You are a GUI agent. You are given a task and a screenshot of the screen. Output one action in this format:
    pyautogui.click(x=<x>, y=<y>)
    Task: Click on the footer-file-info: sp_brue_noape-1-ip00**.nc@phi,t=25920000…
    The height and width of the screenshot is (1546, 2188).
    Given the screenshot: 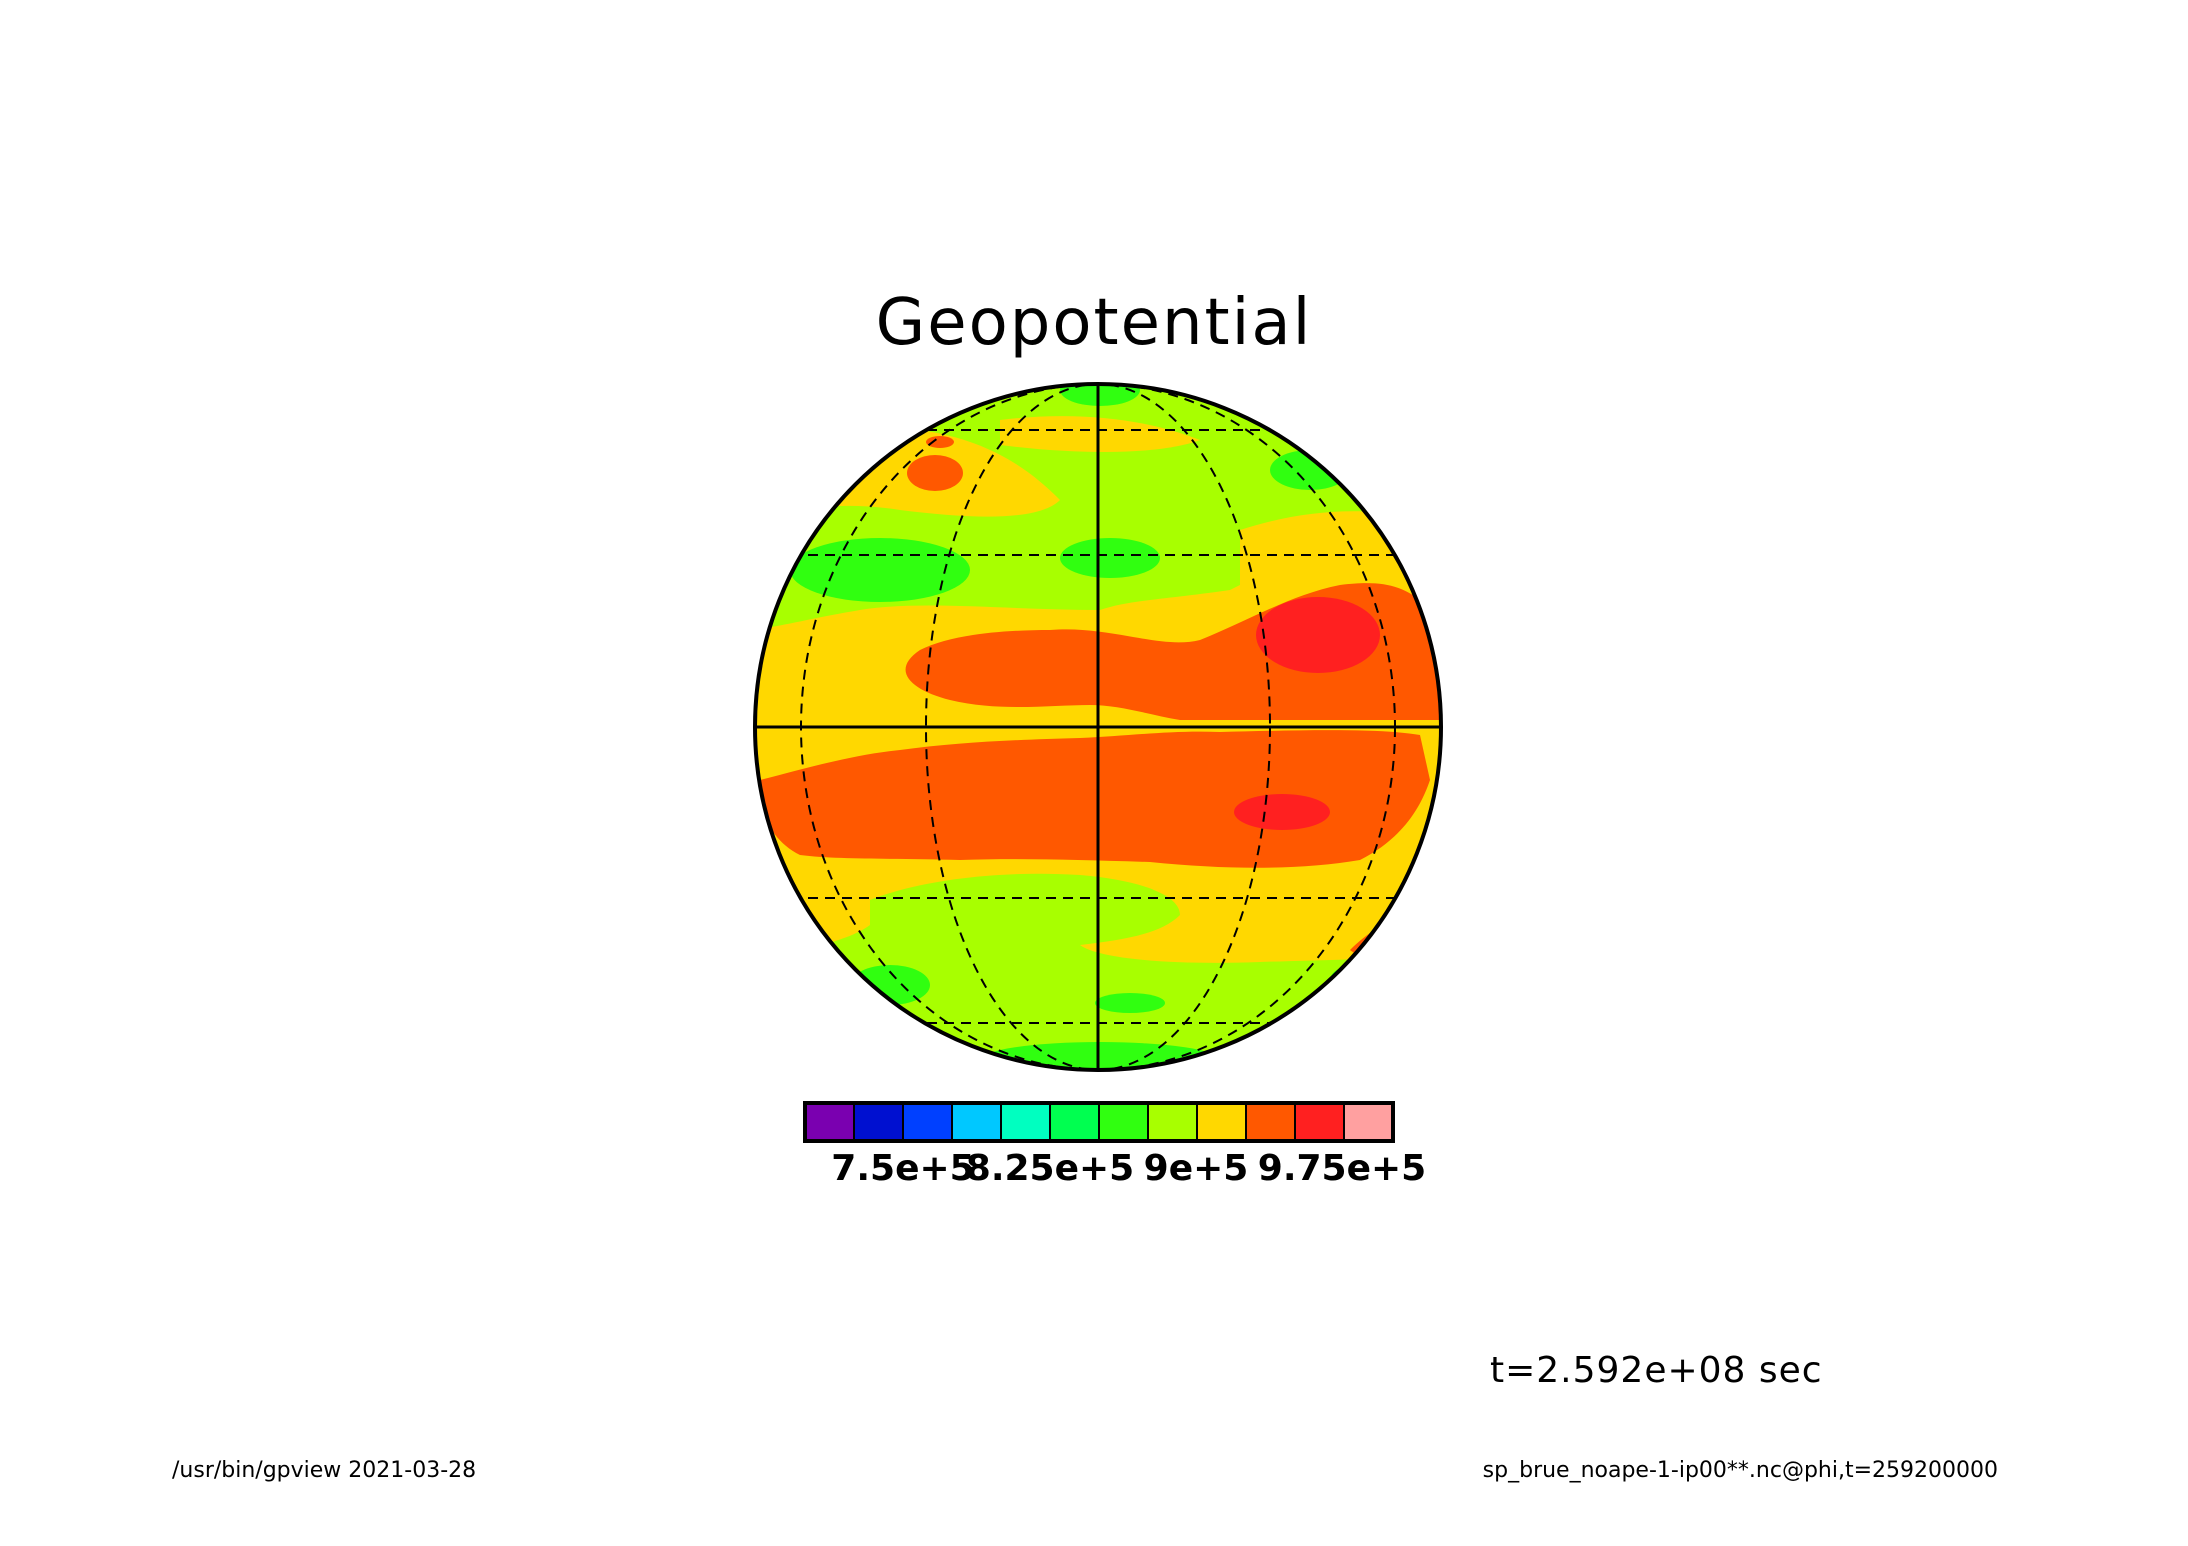 What is the action you would take?
    pyautogui.click(x=1740, y=1470)
    